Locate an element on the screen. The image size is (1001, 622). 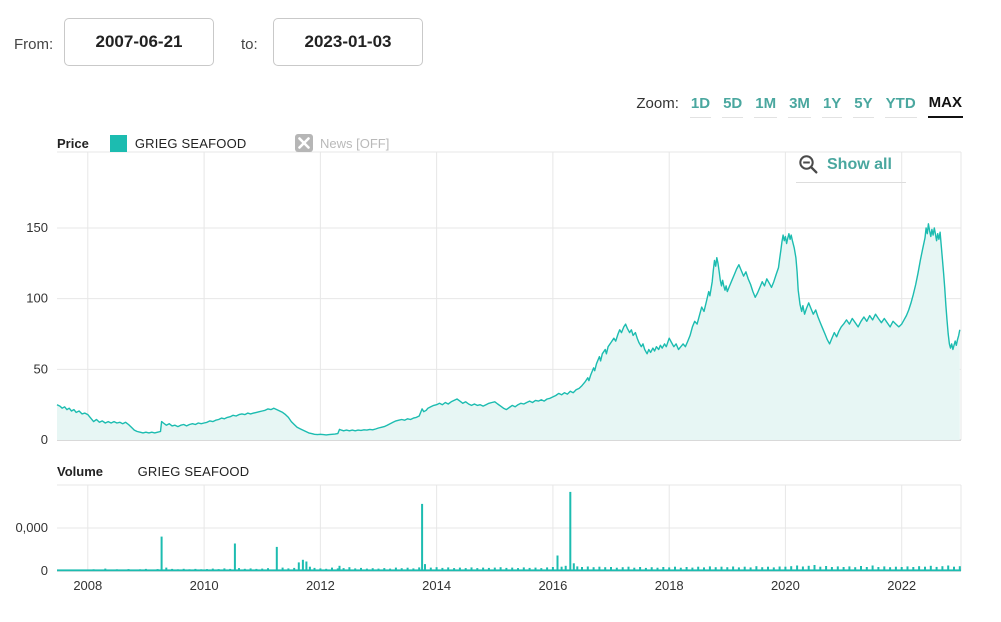
svg-text: 2018 is located at coordinates (669, 585).